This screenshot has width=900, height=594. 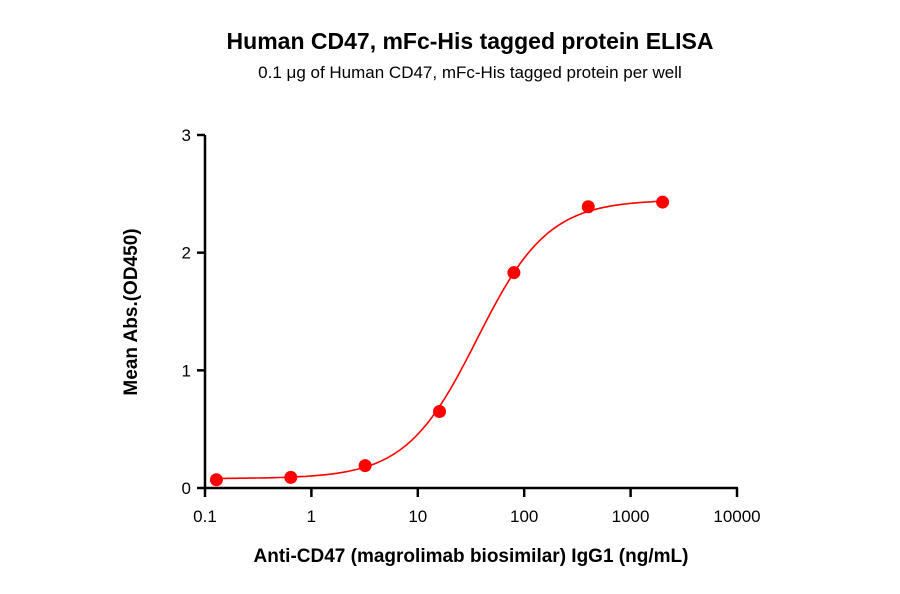 I want to click on x-tick-label: 10000, so click(x=736, y=516).